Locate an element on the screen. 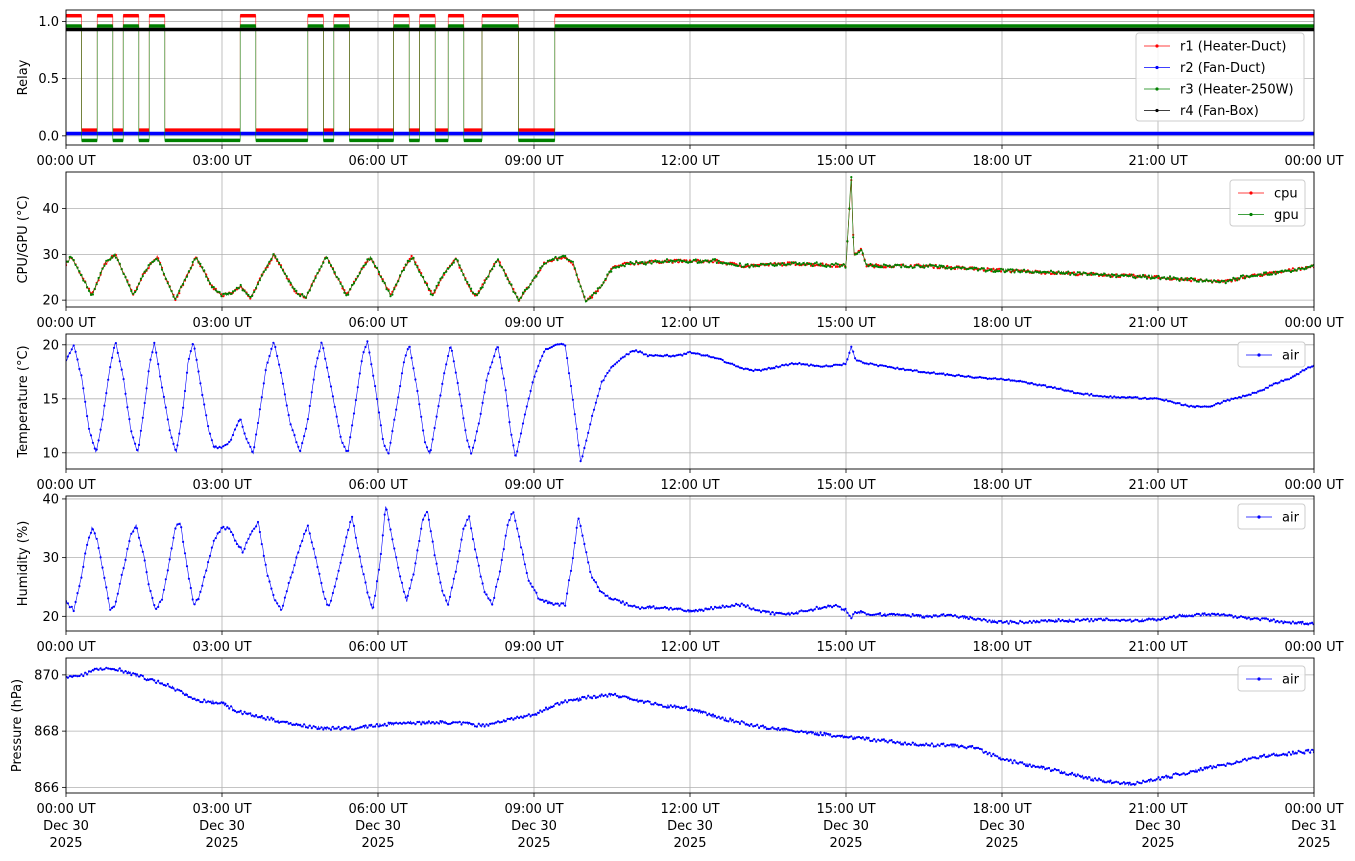 This screenshot has width=1355, height=861. y-tick-label: 870 is located at coordinates (46, 675).